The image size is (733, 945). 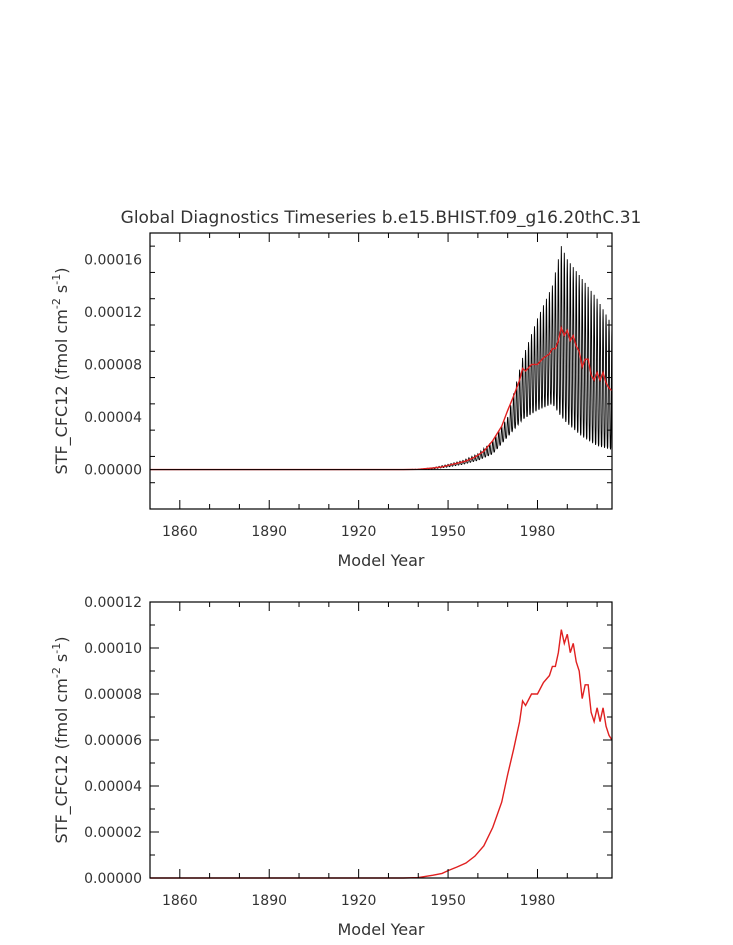 I want to click on annual-mean-series-line, so click(x=381, y=398).